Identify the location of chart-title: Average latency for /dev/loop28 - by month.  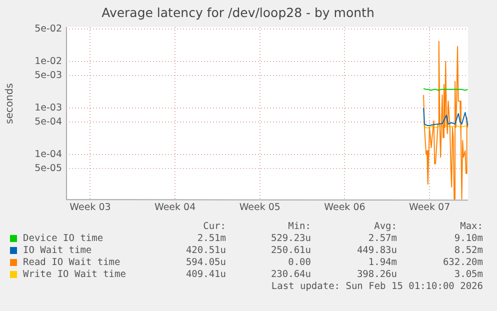
(238, 12).